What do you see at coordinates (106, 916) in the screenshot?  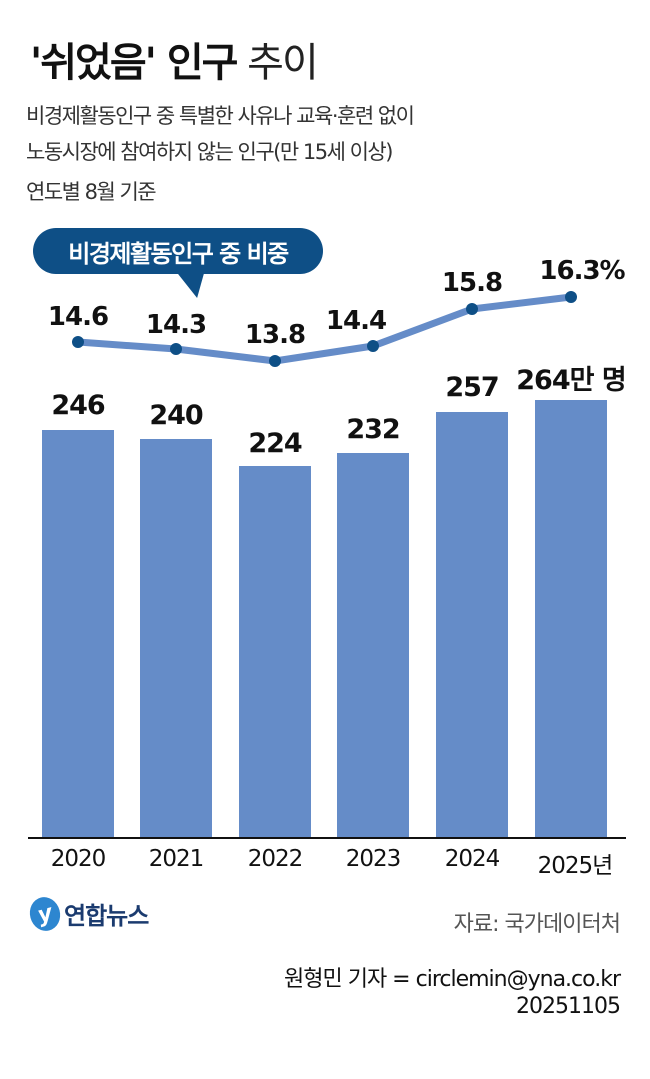 I see `logo-text: 연합뉴스` at bounding box center [106, 916].